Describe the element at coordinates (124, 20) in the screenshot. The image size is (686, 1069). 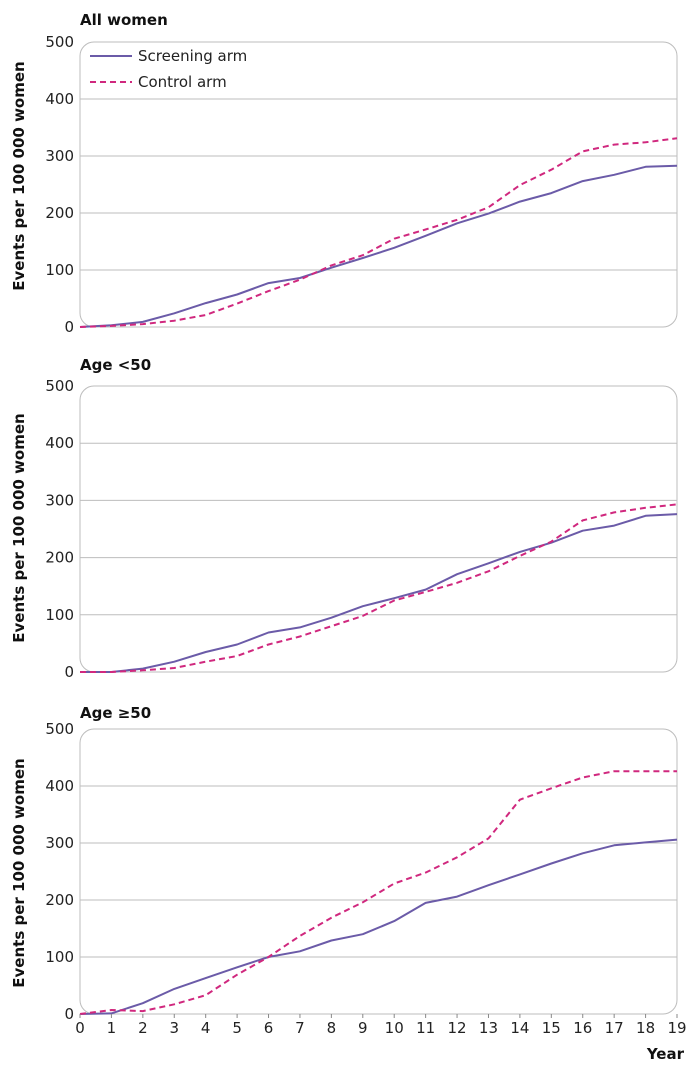
I see `panel-title: All women` at that location.